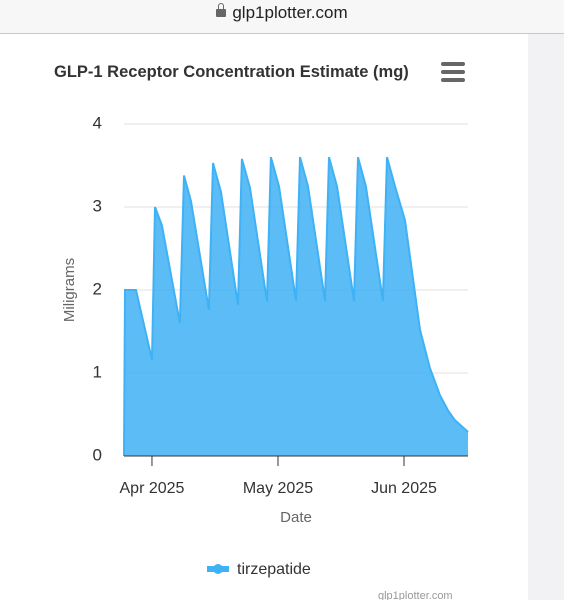 The image size is (564, 600). I want to click on browser-bar: glp1plotter.com, so click(282, 17).